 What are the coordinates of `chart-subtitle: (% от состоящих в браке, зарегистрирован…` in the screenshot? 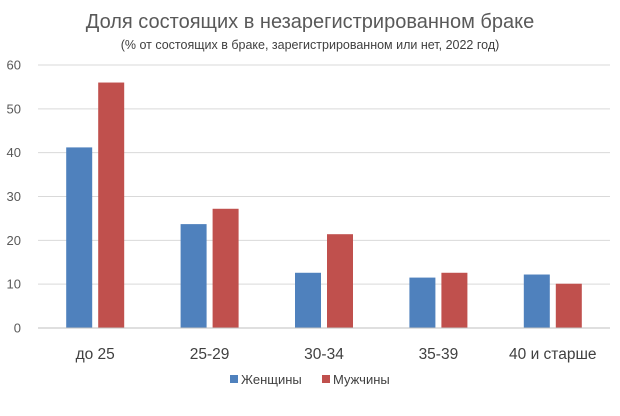 It's located at (310, 45).